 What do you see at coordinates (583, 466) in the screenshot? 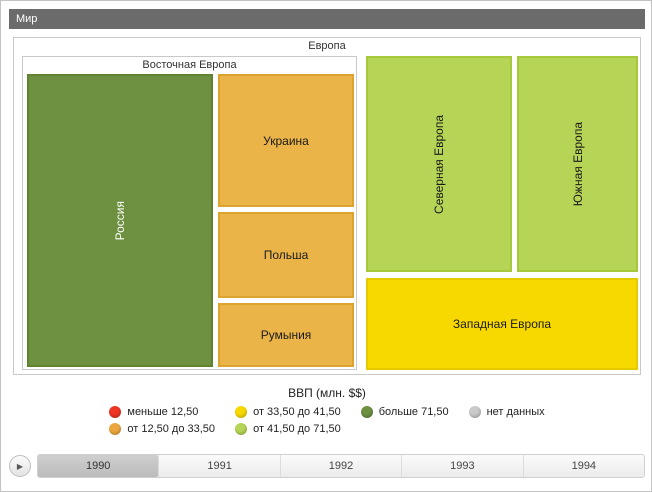
I see `timeline-year-1994: 1994` at bounding box center [583, 466].